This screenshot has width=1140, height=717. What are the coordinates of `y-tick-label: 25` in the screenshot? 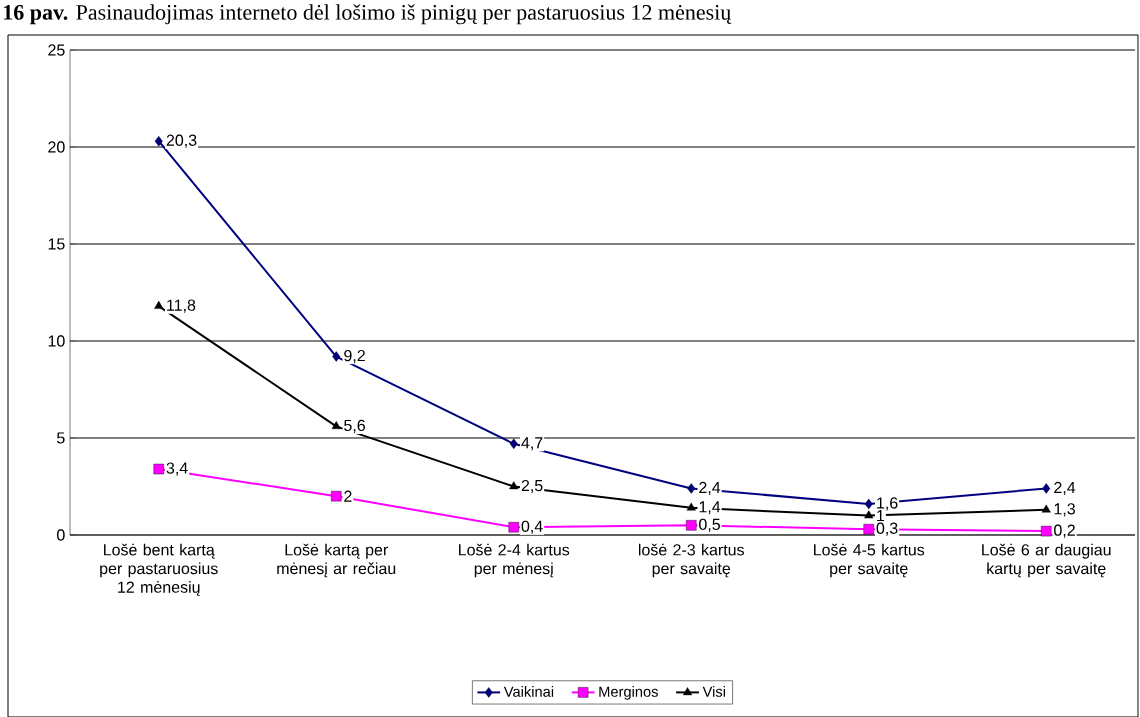 It's located at (56, 50).